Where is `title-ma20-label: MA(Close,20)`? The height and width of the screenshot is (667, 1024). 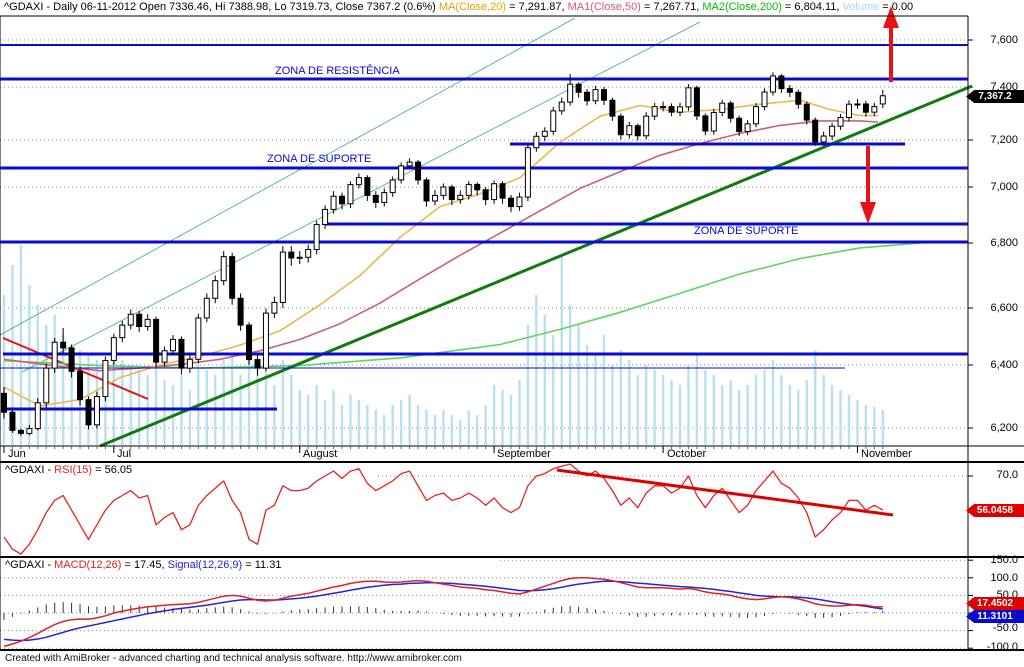
title-ma20-label: MA(Close,20) is located at coordinates (472, 7).